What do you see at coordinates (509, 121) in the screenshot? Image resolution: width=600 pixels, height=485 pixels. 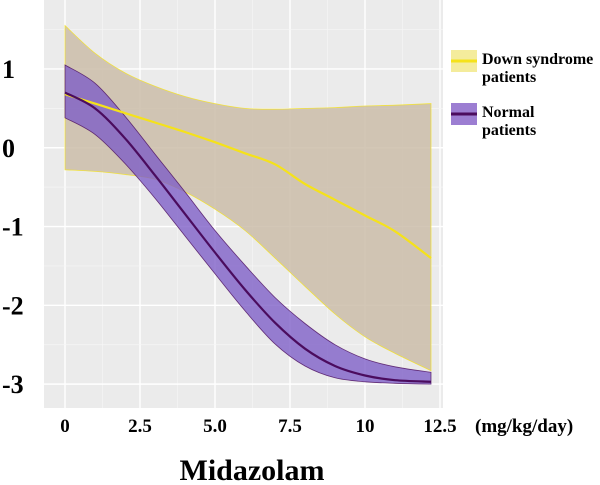 I see `legend-label-normal: Normal patients` at bounding box center [509, 121].